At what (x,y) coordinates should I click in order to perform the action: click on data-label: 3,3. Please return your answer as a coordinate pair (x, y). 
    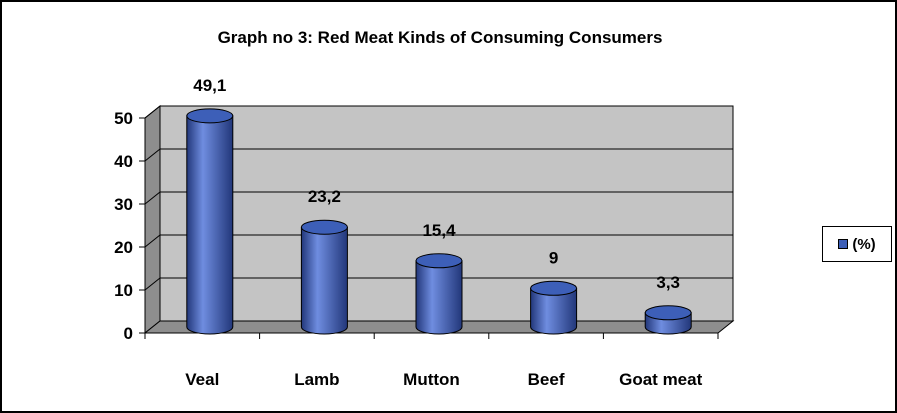
    Looking at the image, I should click on (668, 282).